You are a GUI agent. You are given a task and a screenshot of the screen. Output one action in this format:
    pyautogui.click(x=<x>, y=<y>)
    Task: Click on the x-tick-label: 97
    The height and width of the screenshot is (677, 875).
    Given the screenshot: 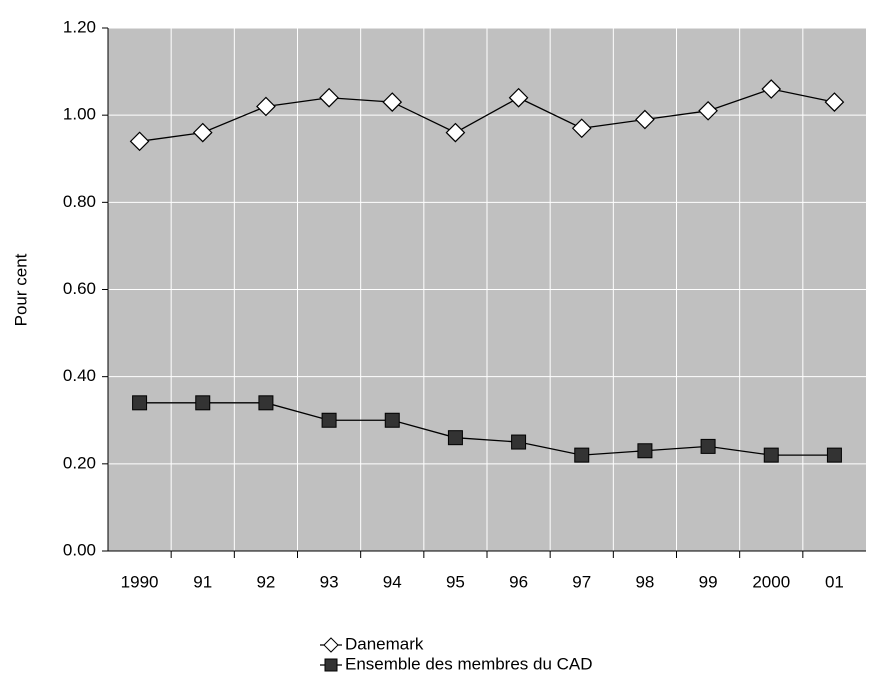 What is the action you would take?
    pyautogui.click(x=581, y=581)
    